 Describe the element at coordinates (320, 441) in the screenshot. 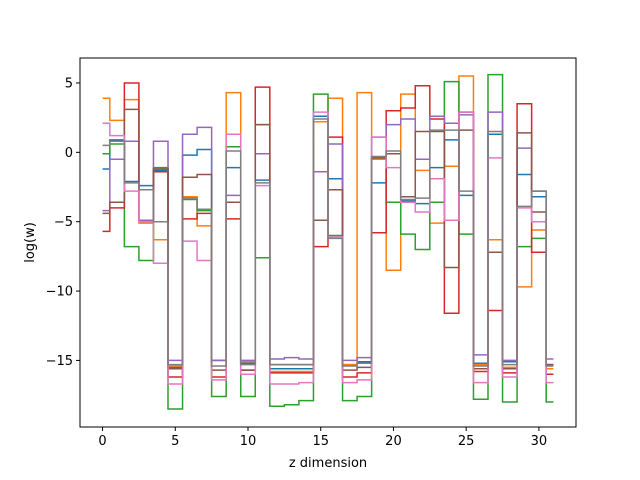

I see `x-tick-label: 15` at that location.